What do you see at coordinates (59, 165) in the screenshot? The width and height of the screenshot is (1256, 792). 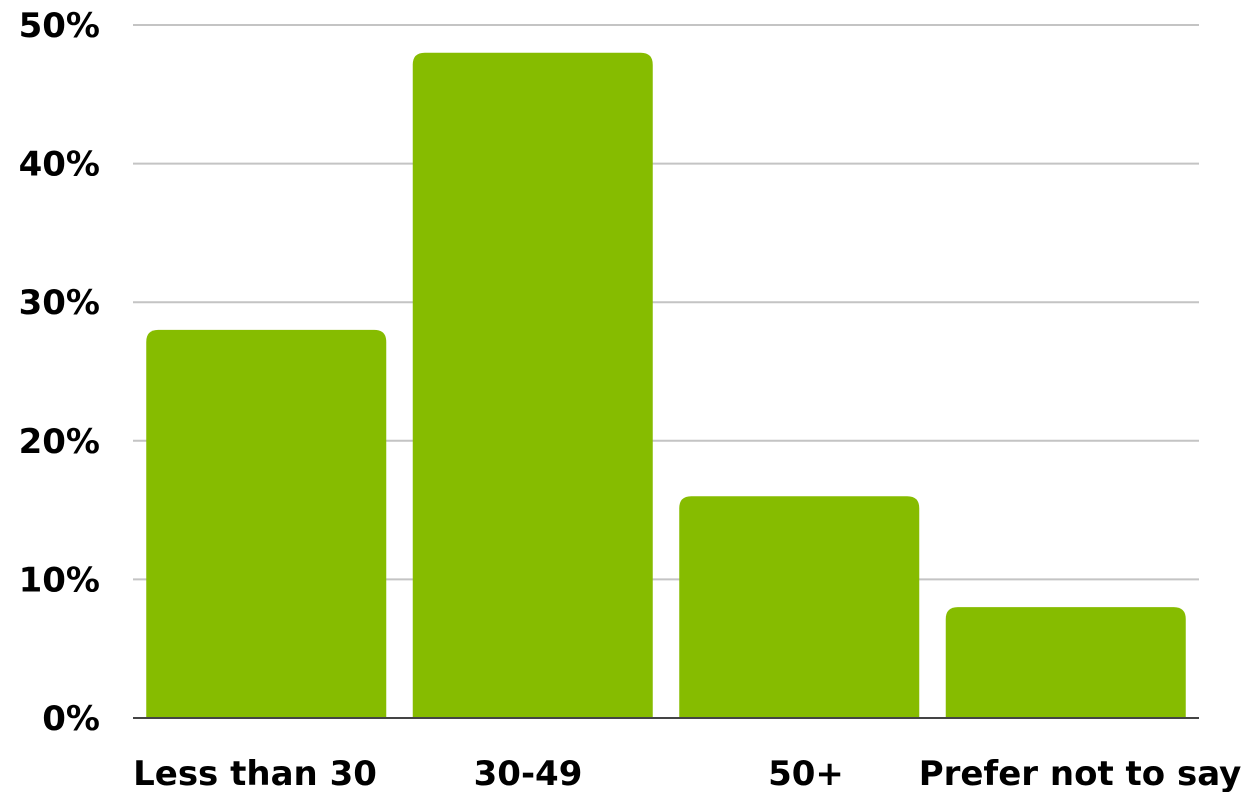 I see `y-tick-label: 40%` at bounding box center [59, 165].